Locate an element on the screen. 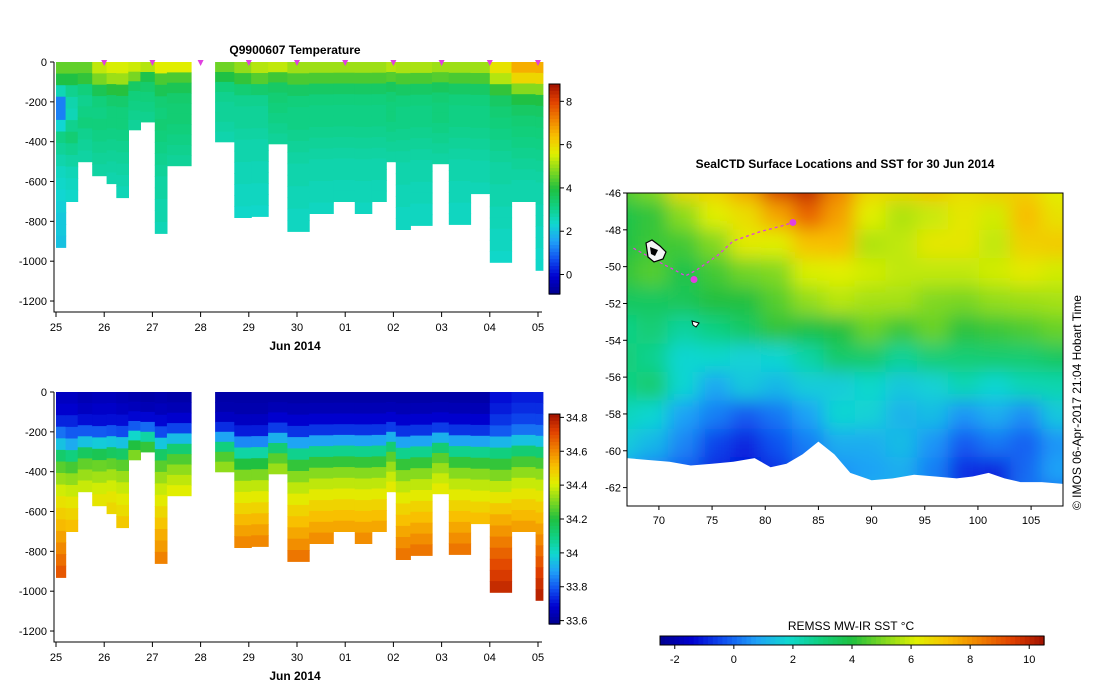  colorbar-tick-label: 33.8 is located at coordinates (576, 588).